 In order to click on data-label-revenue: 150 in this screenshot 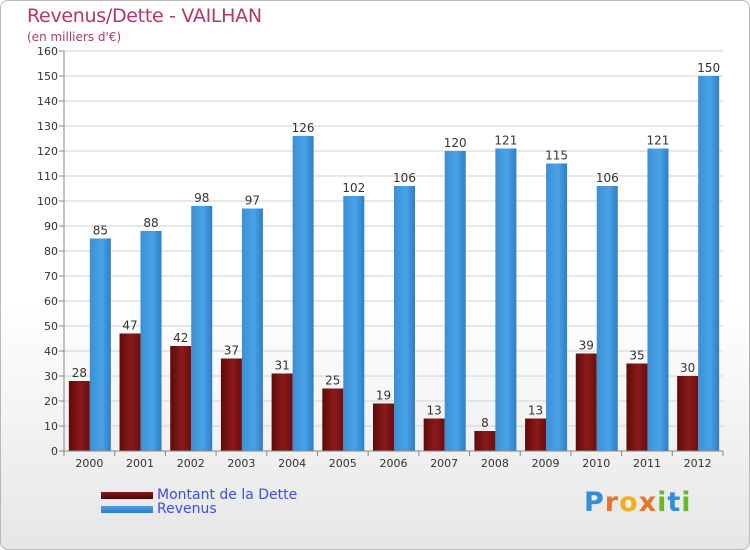, I will do `click(708, 68)`.